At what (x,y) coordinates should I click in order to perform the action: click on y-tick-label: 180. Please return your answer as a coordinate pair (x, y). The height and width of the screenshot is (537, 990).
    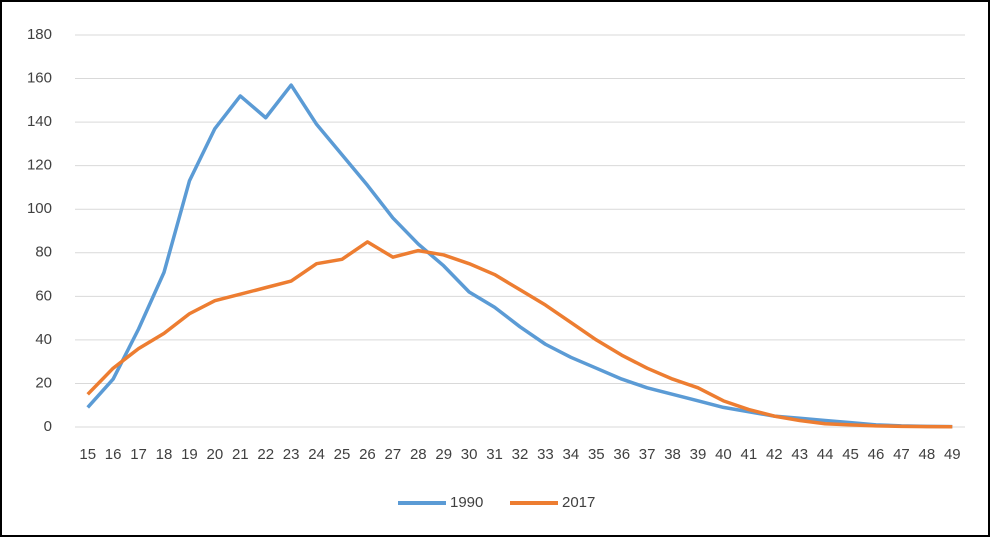
    Looking at the image, I should click on (39, 34).